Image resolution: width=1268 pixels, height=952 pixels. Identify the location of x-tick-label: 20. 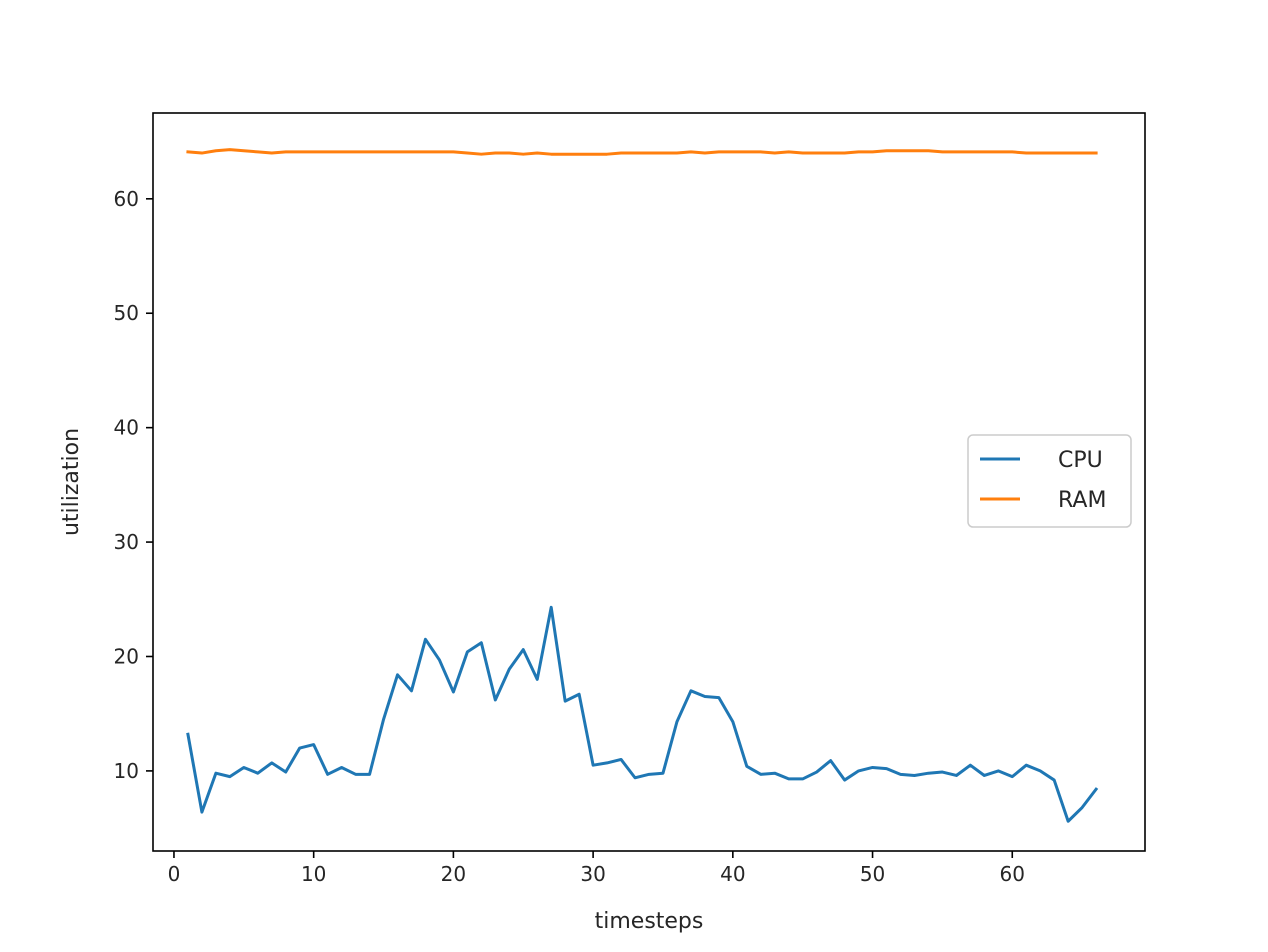
(453, 874).